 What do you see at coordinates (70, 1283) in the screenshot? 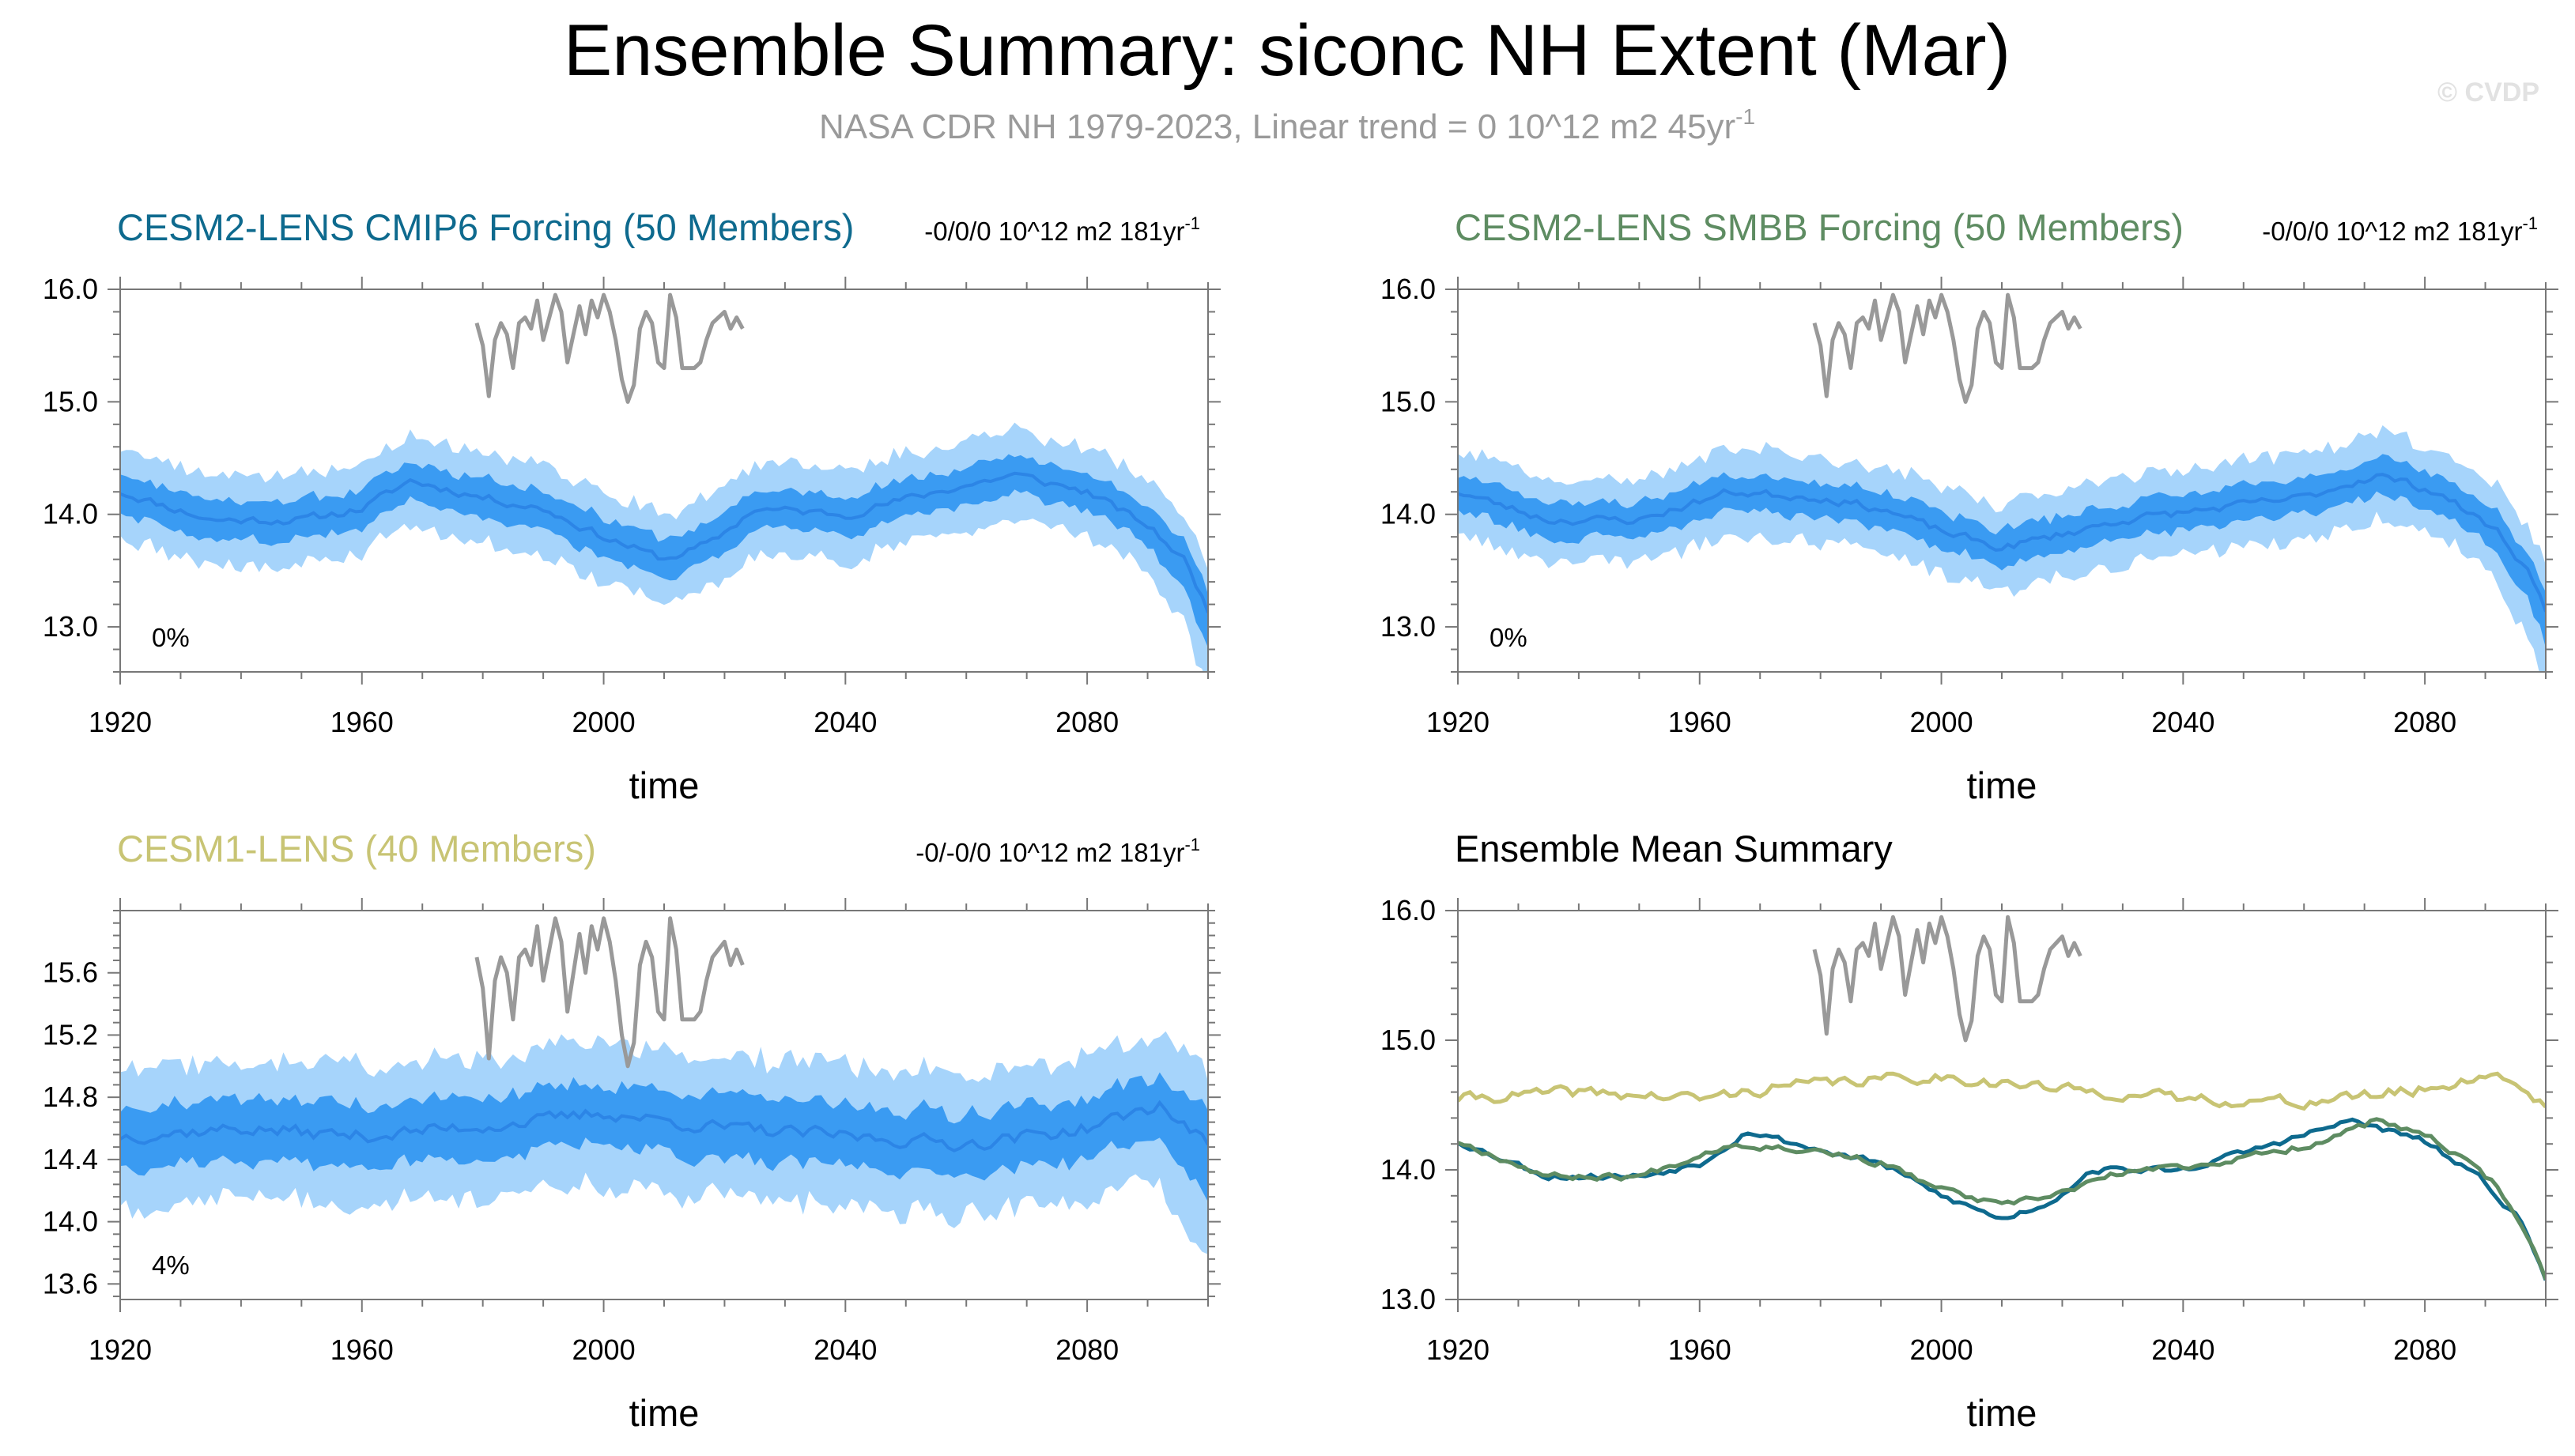
I see `y-tick-label: 13.6` at bounding box center [70, 1283].